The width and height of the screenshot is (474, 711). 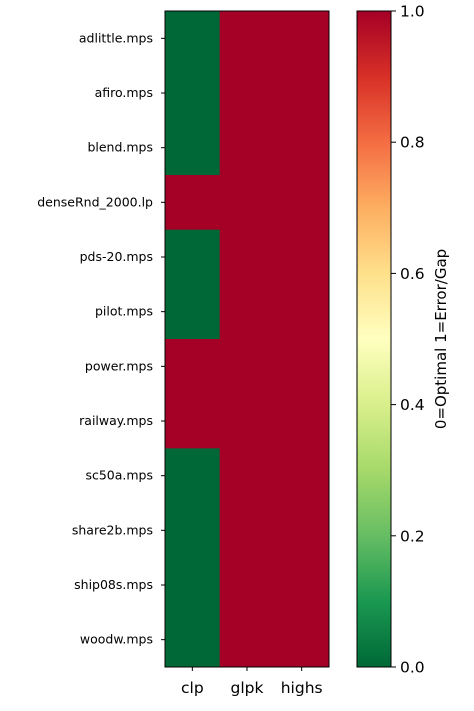 What do you see at coordinates (116, 639) in the screenshot?
I see `row-label: woodw.mps` at bounding box center [116, 639].